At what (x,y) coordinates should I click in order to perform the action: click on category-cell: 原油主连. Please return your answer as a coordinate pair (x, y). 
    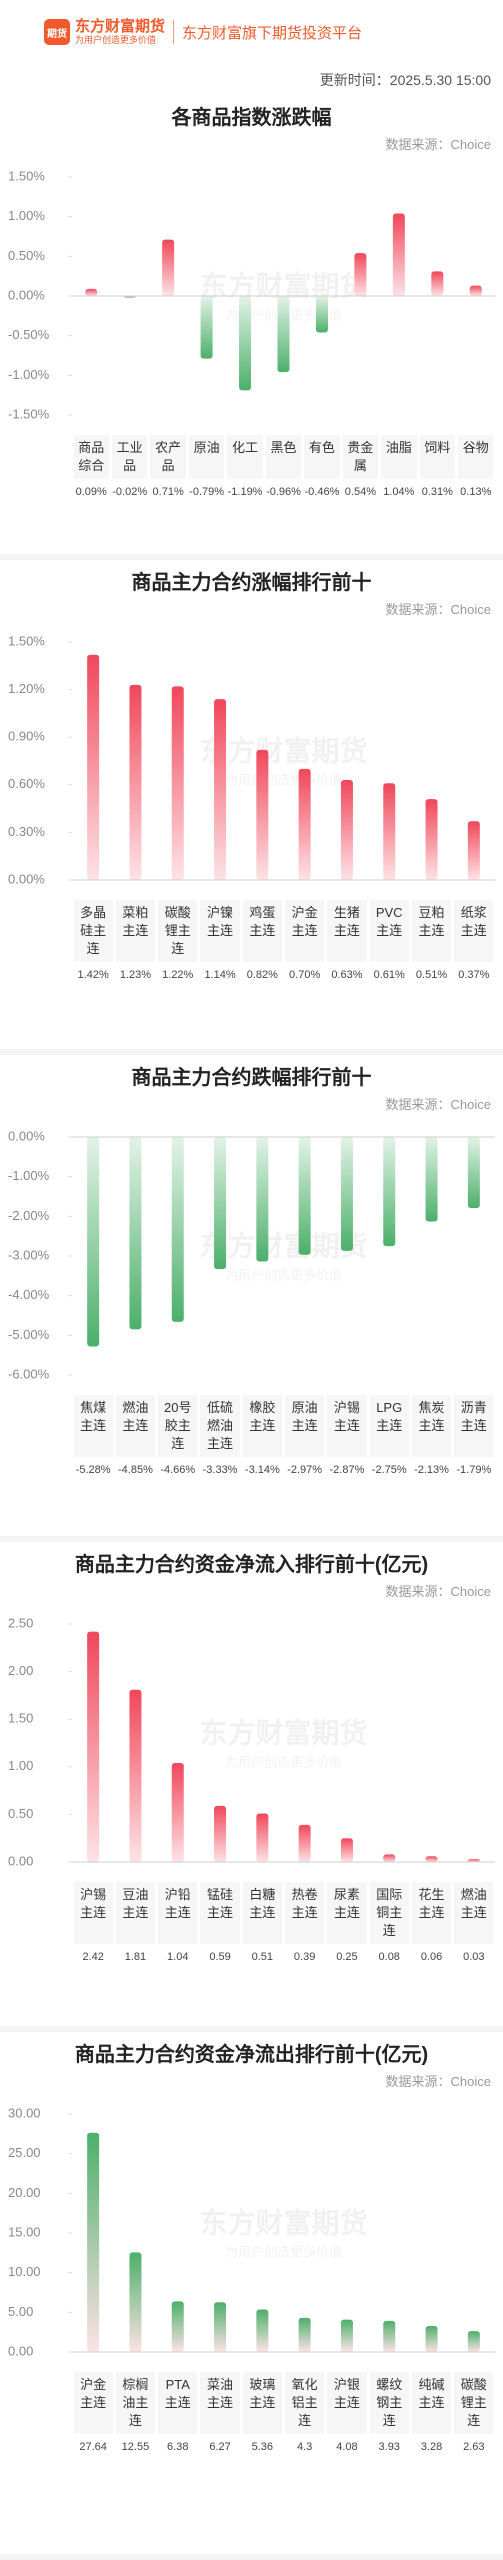
    Looking at the image, I should click on (304, 1426).